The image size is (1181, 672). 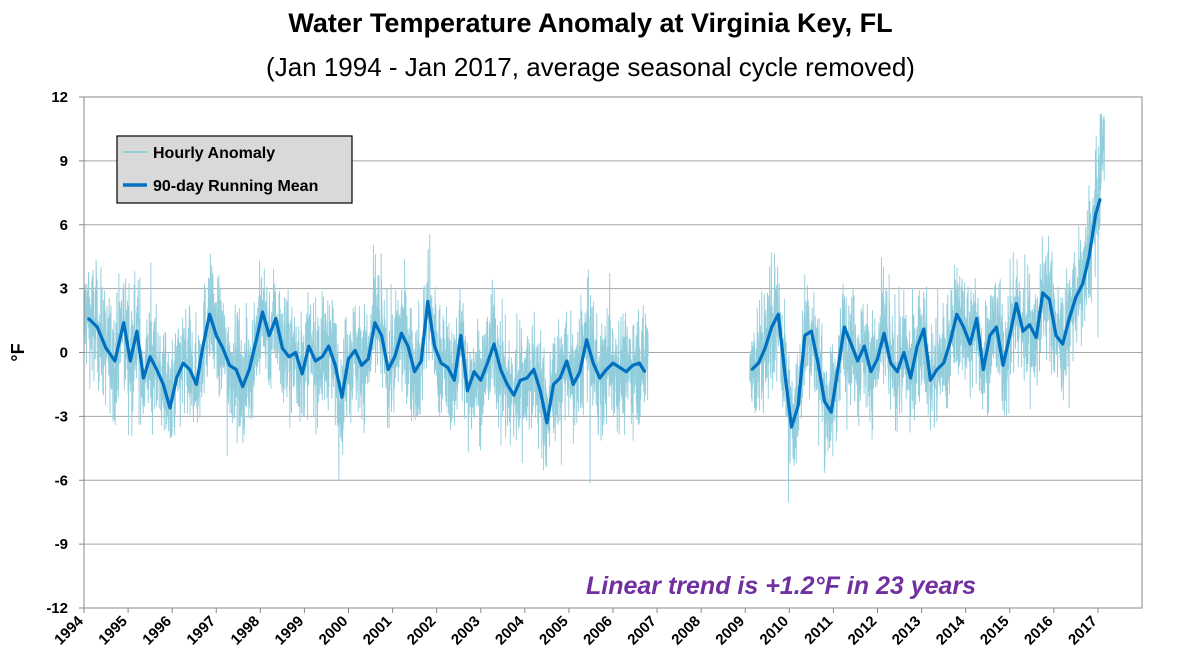 What do you see at coordinates (1083, 631) in the screenshot?
I see `x-tick-label: 2017` at bounding box center [1083, 631].